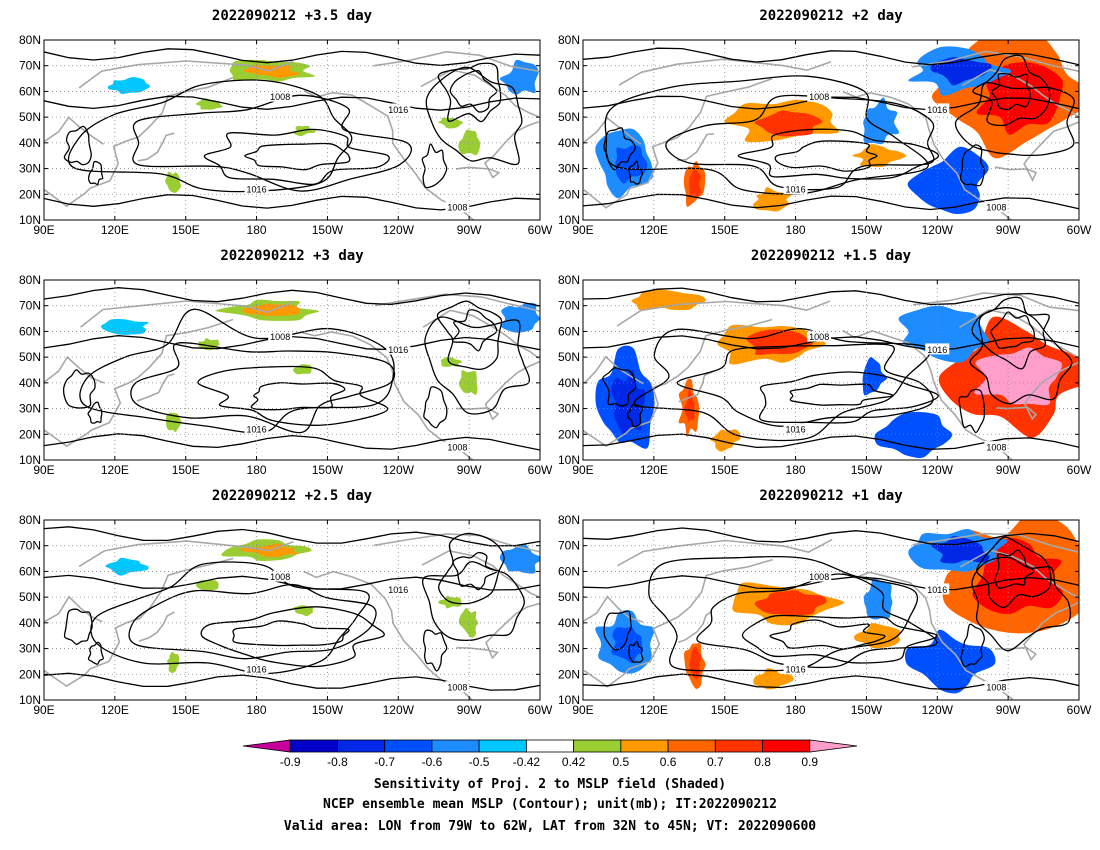 The height and width of the screenshot is (850, 1100). I want to click on colorbar-tick-label: 0.8, so click(762, 762).